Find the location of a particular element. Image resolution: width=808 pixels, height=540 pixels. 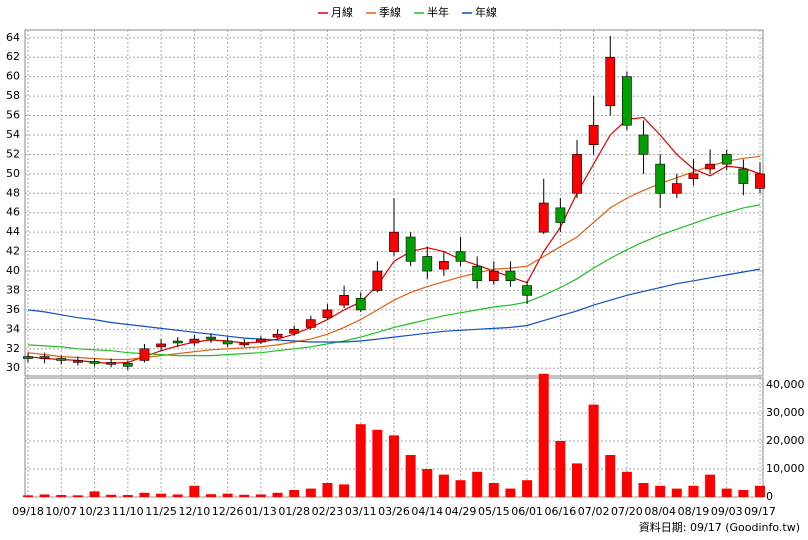

x-tick-label: 09/17 is located at coordinates (760, 511).